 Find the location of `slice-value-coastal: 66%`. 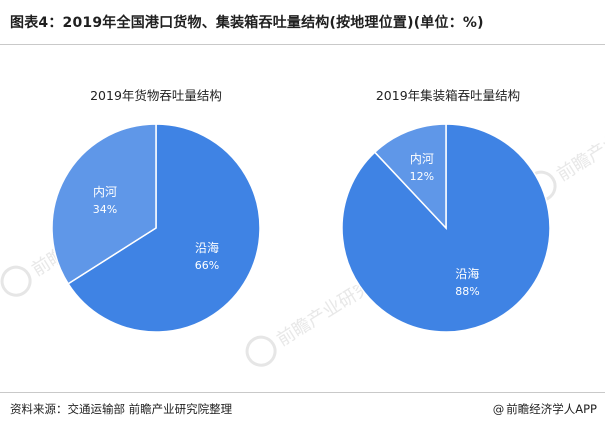

slice-value-coastal: 66% is located at coordinates (207, 265).